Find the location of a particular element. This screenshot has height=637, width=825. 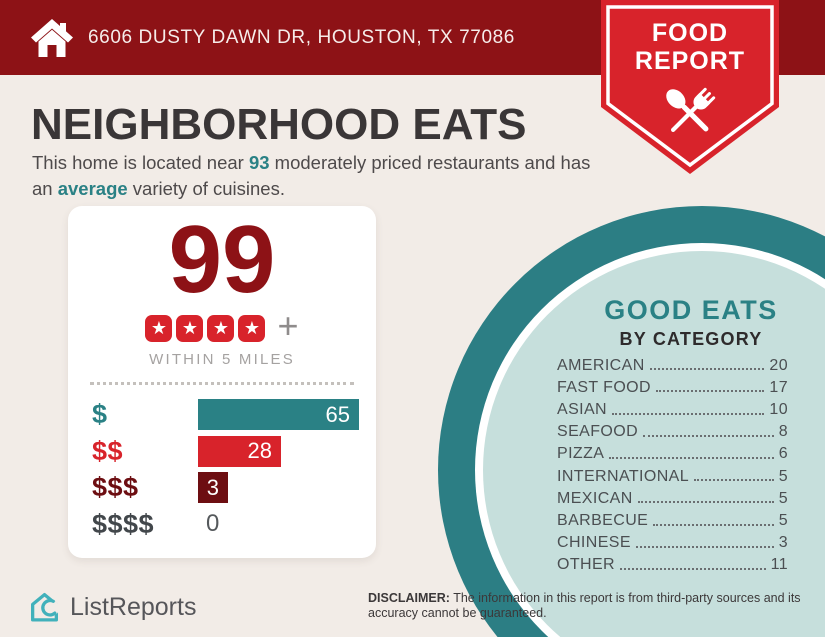

stars: ★ ★ ★ ★ is located at coordinates (207, 328).